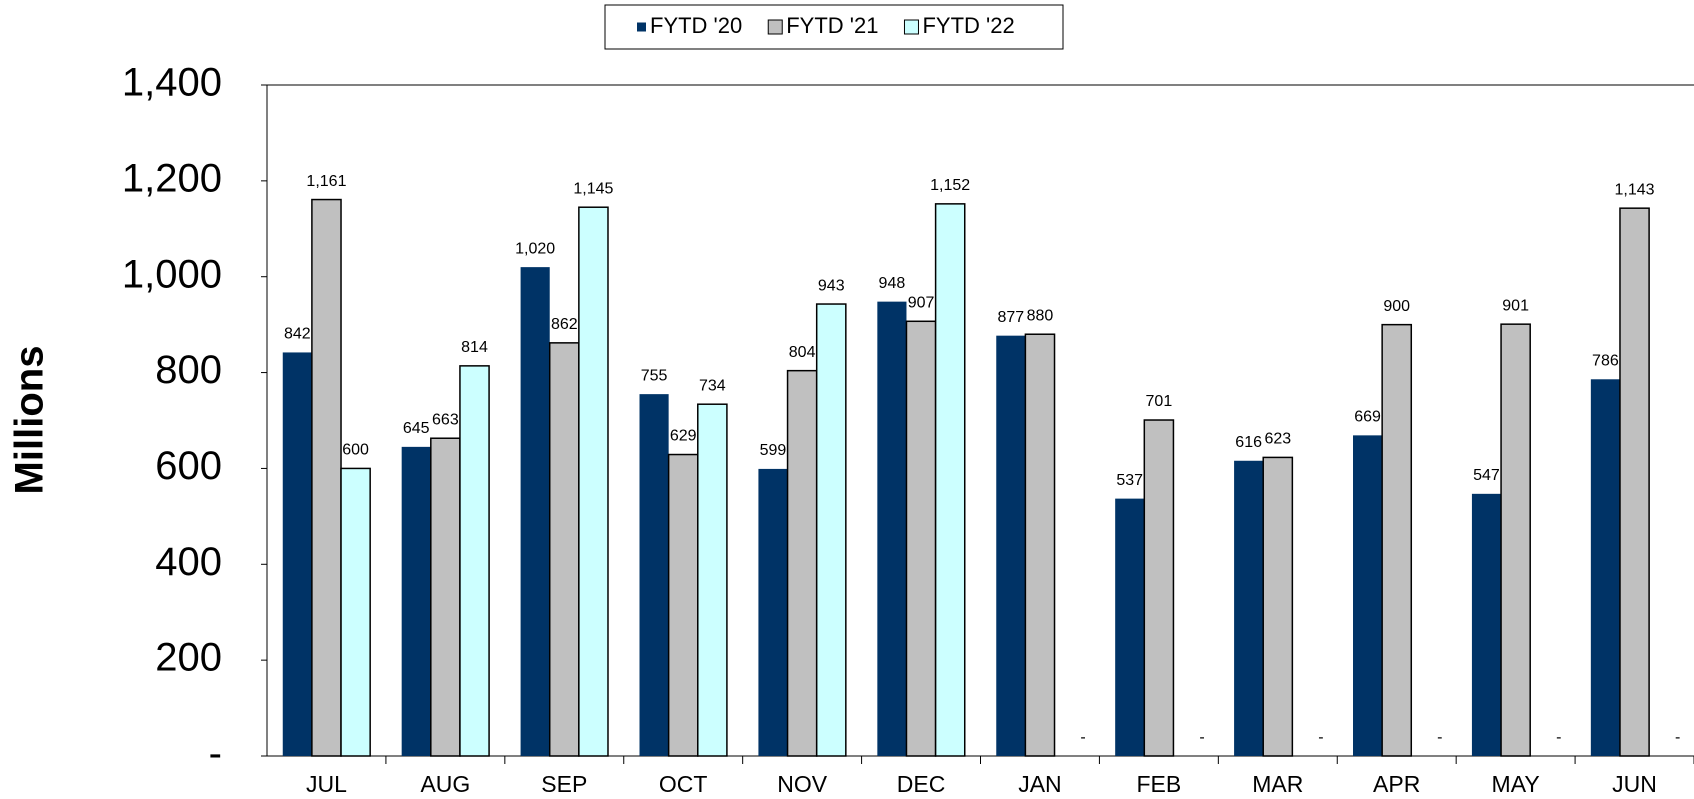 The image size is (1694, 799). Describe the element at coordinates (950, 185) in the screenshot. I see `value-label: 1,152` at that location.